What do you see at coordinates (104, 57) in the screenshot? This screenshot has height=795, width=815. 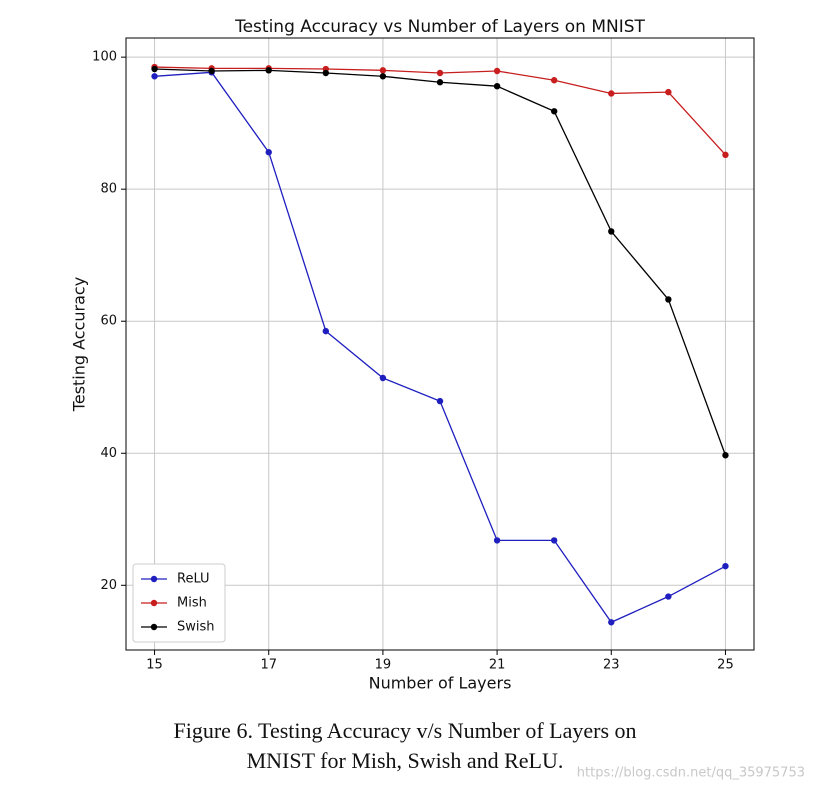 I see `y-tick-label: 100` at bounding box center [104, 57].